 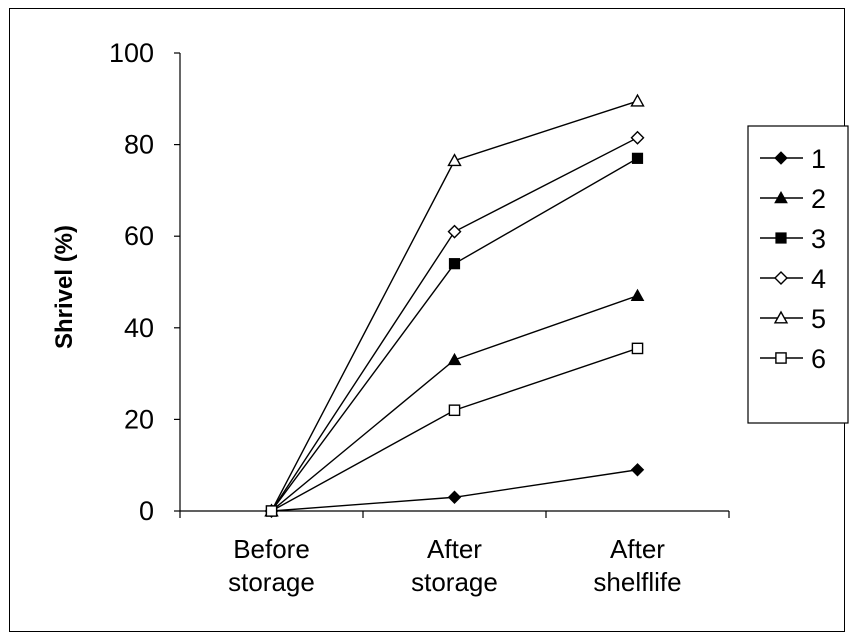 I want to click on y-tick-label: 20, so click(x=139, y=419).